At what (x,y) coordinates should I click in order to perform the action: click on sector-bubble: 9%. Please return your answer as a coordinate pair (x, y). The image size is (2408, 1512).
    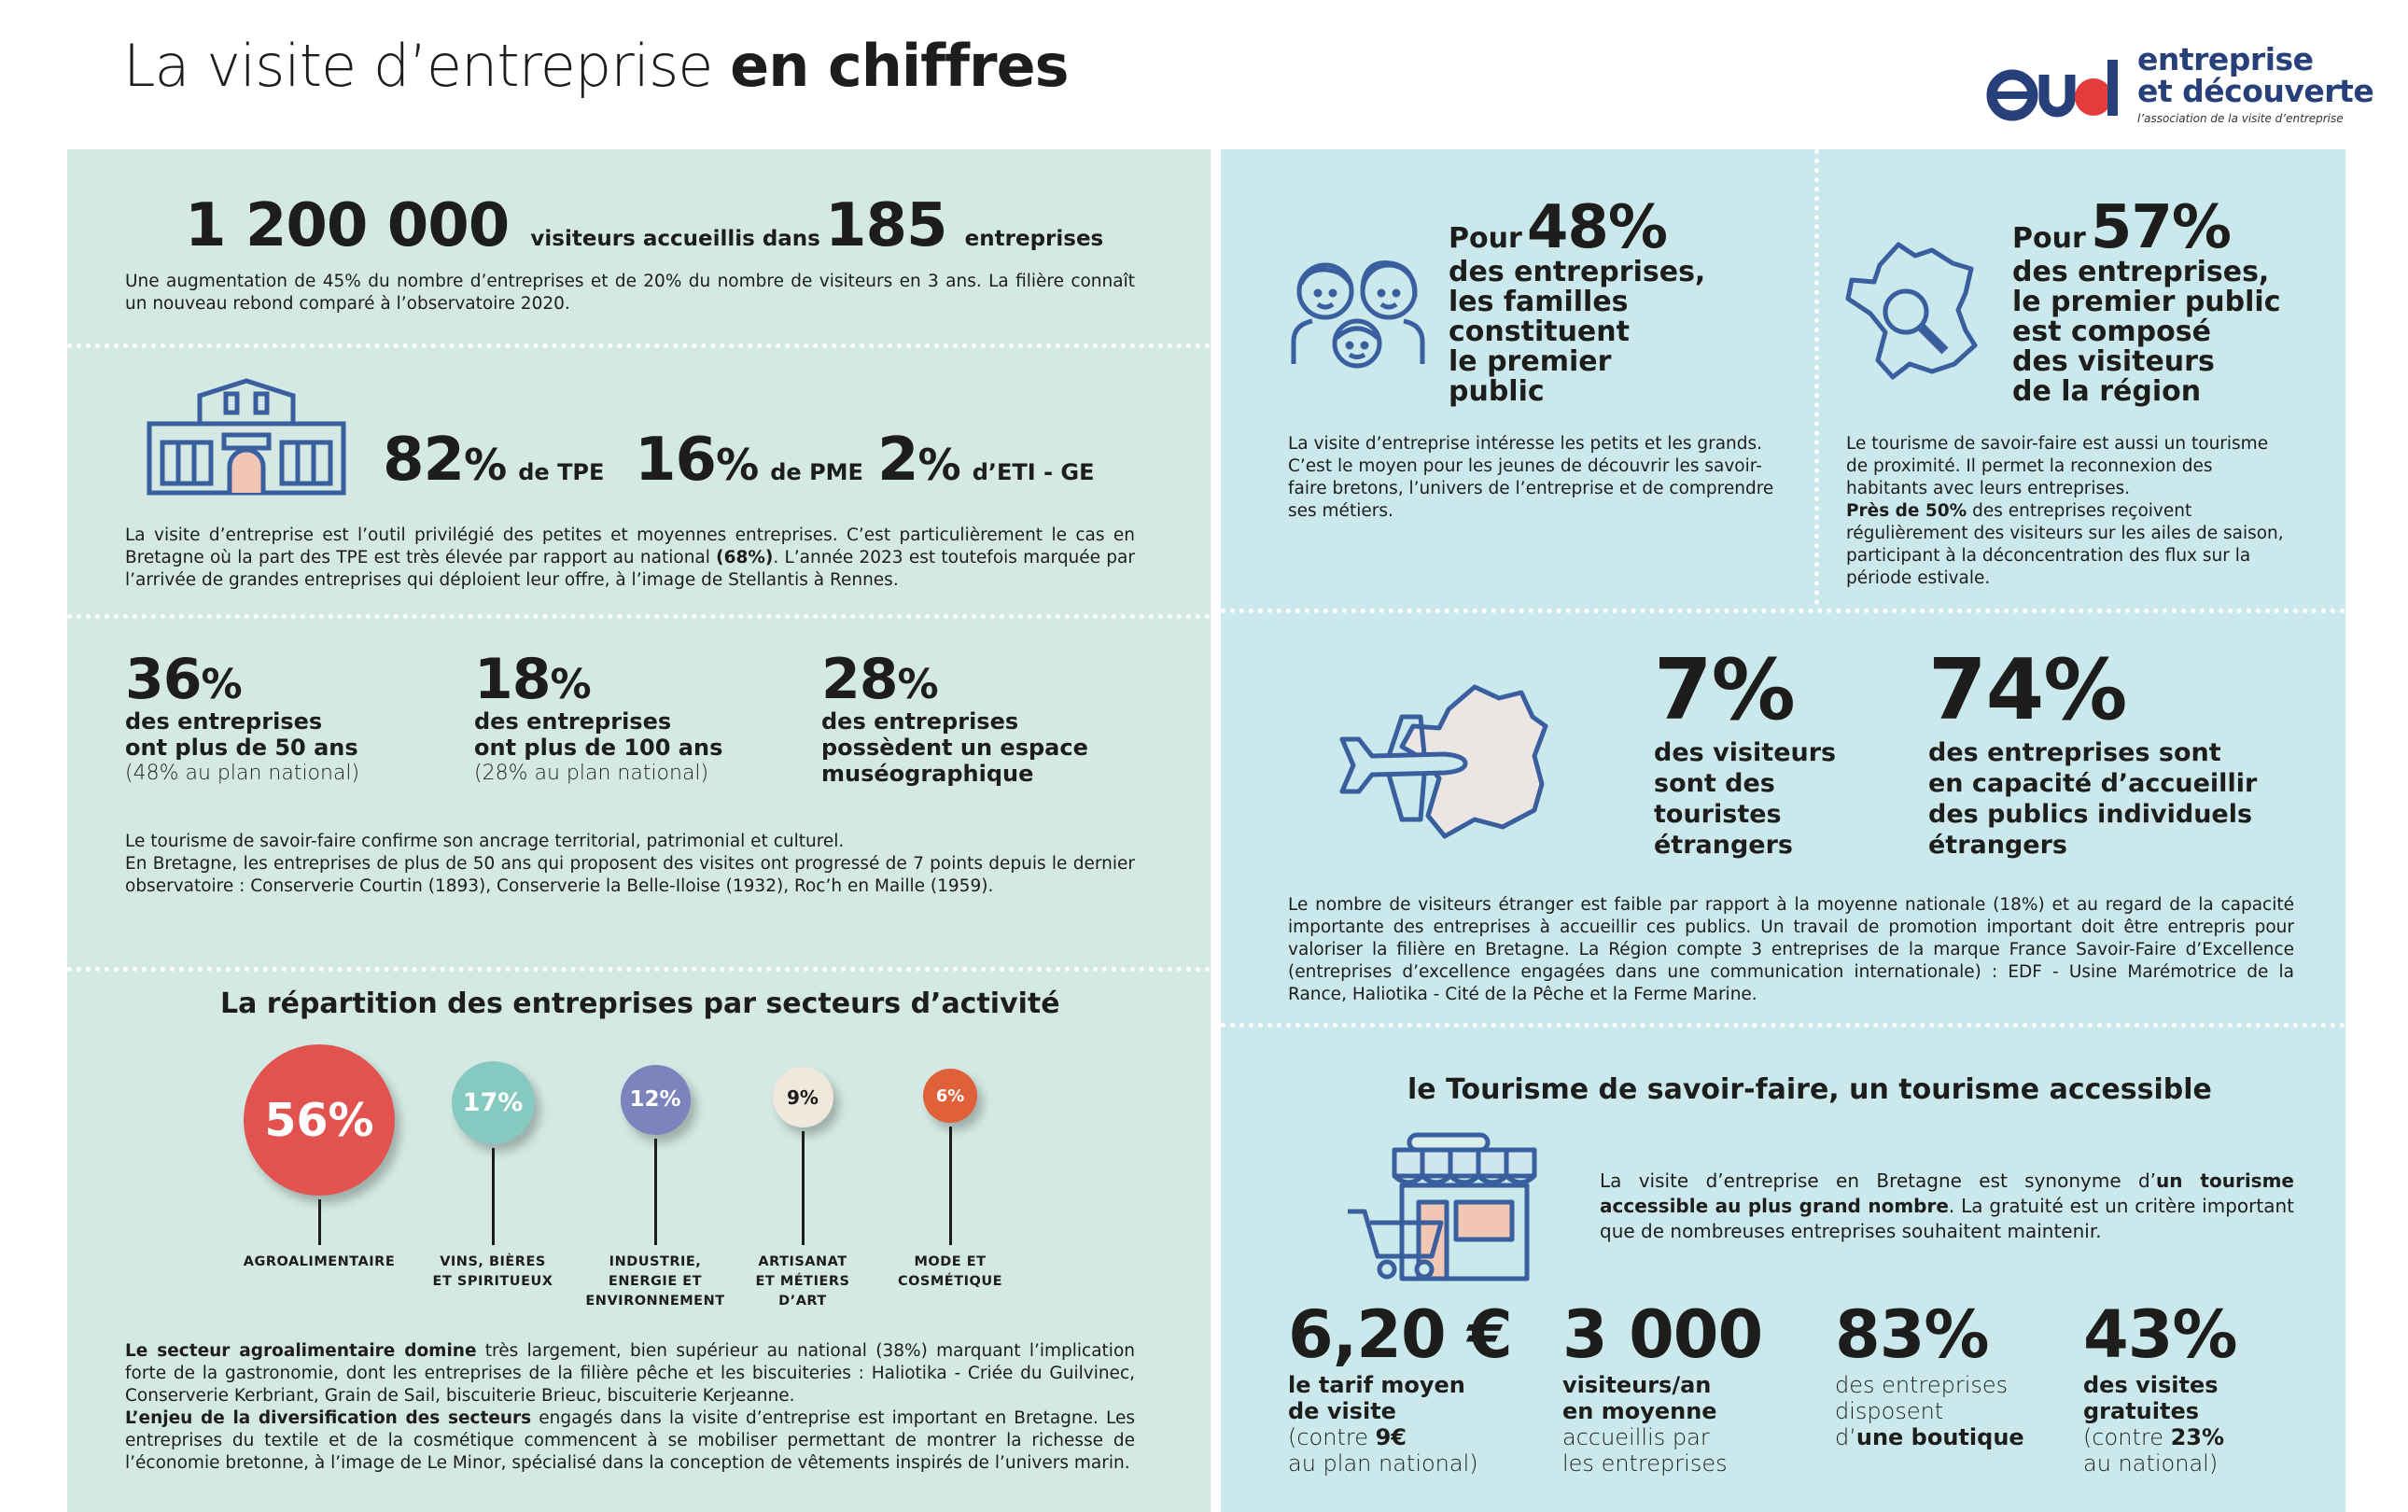
    Looking at the image, I should click on (802, 1097).